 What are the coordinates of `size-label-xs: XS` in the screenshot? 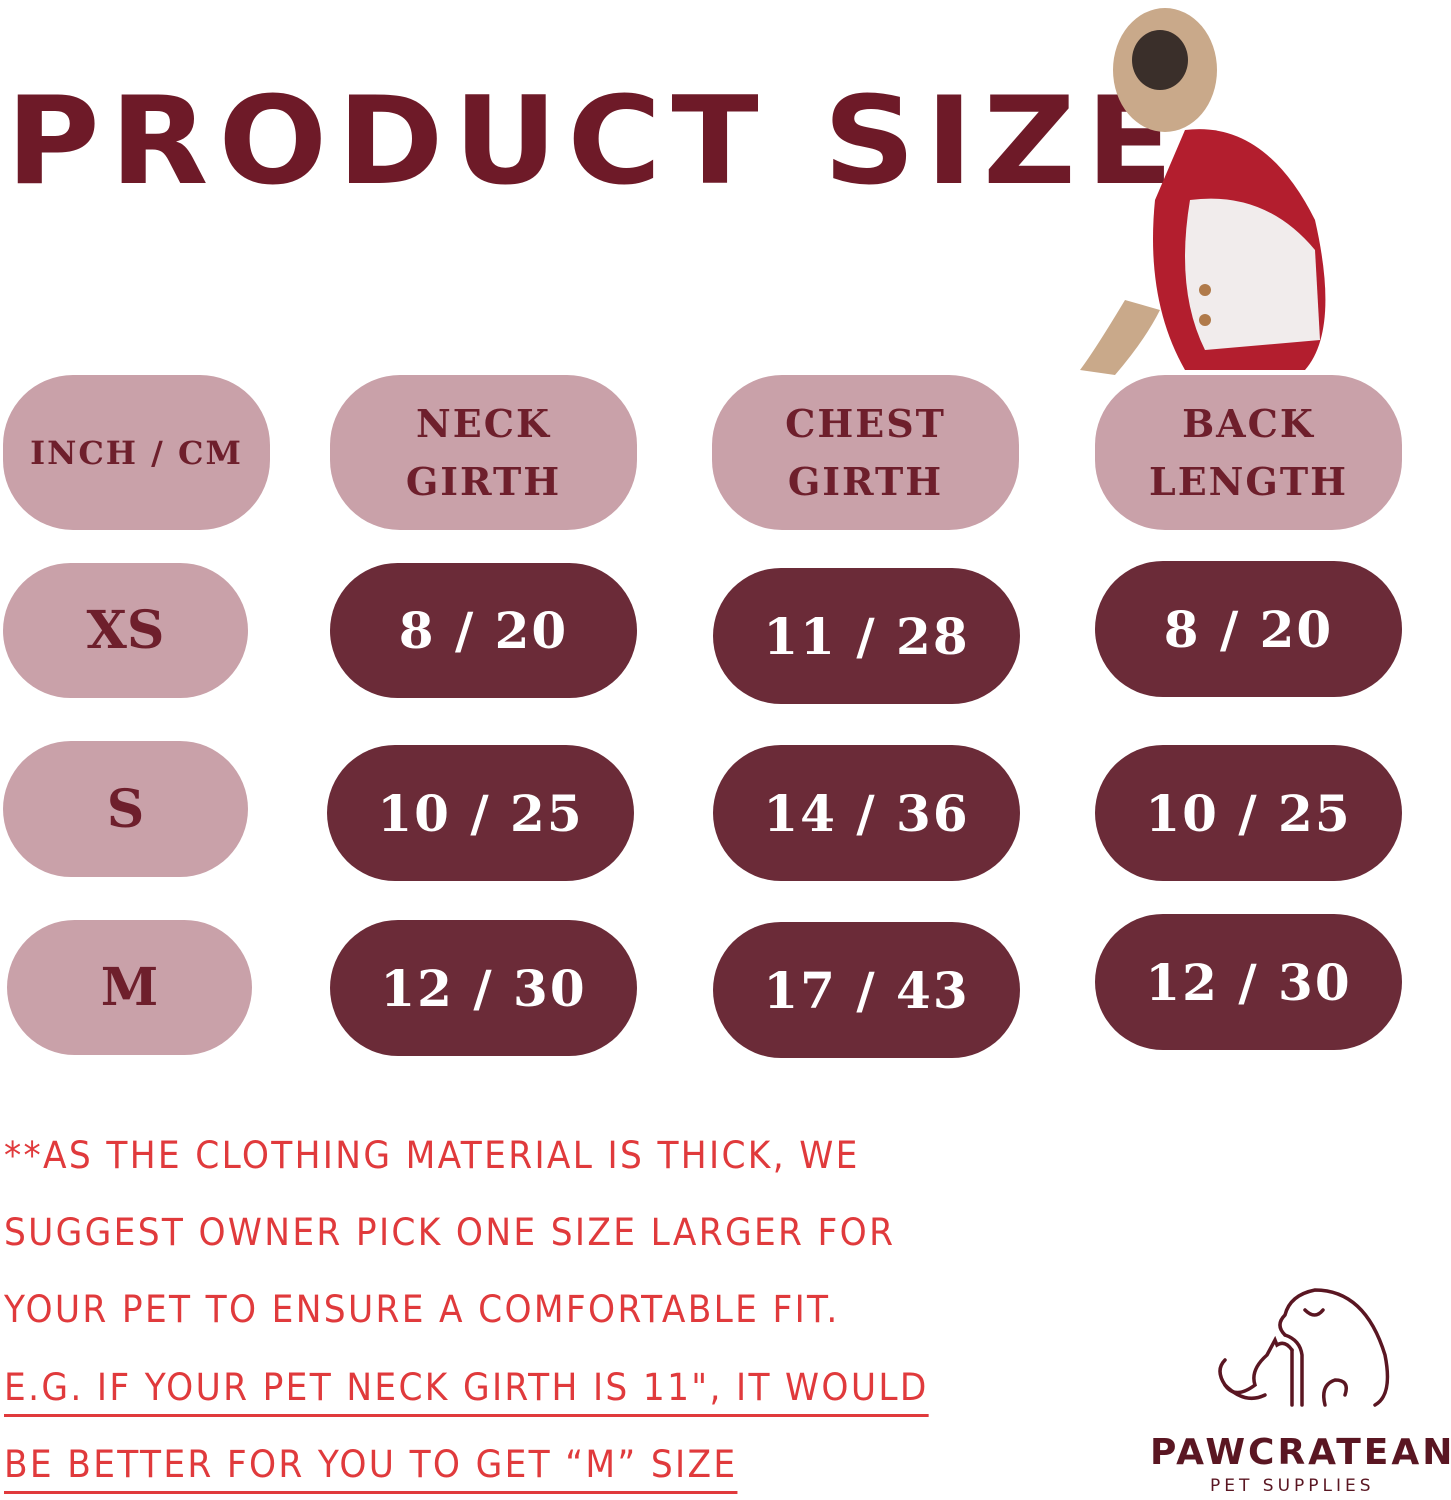 It's located at (125, 630).